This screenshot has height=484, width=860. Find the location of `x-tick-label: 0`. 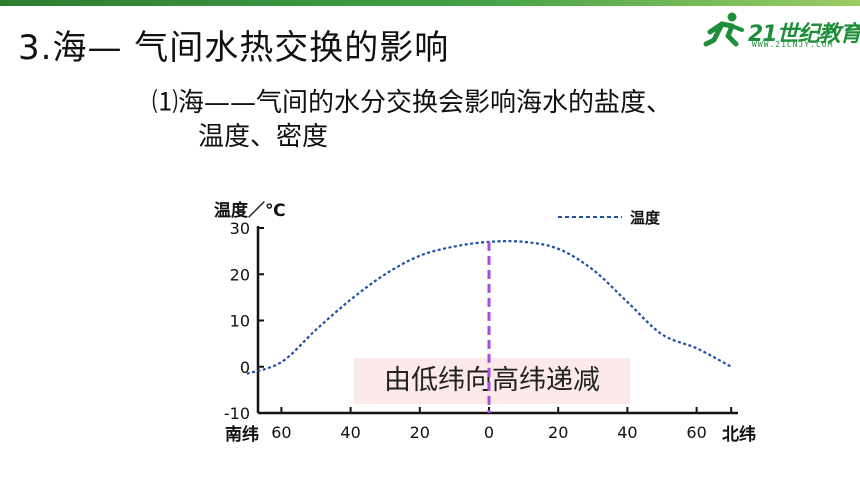

x-tick-label: 0 is located at coordinates (489, 432).